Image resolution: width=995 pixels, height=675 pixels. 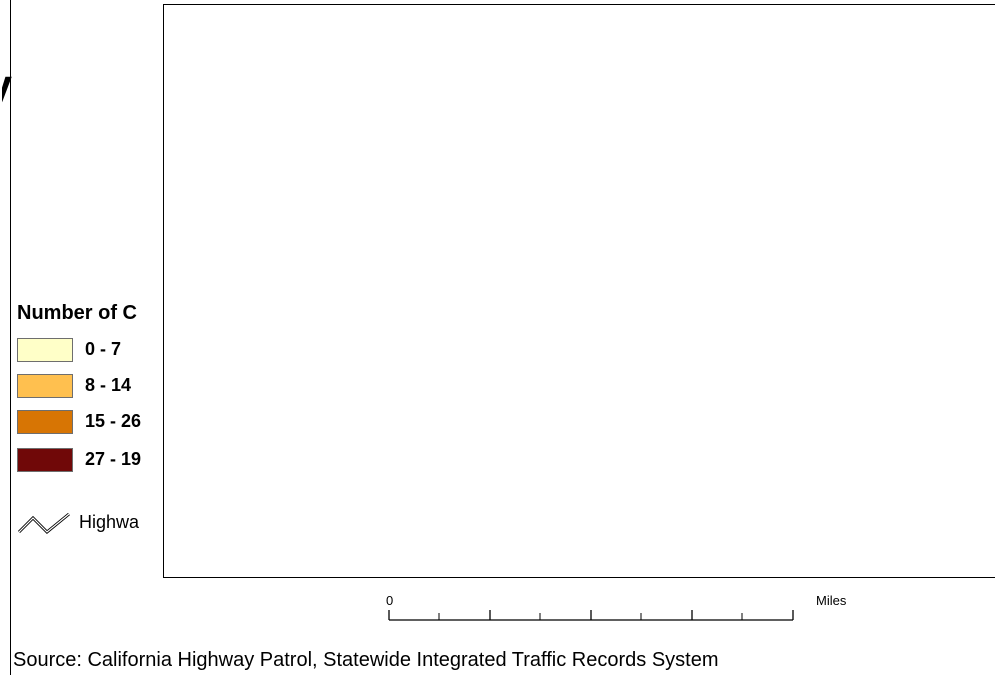 What do you see at coordinates (390, 600) in the screenshot?
I see `scale-zero-label: 0` at bounding box center [390, 600].